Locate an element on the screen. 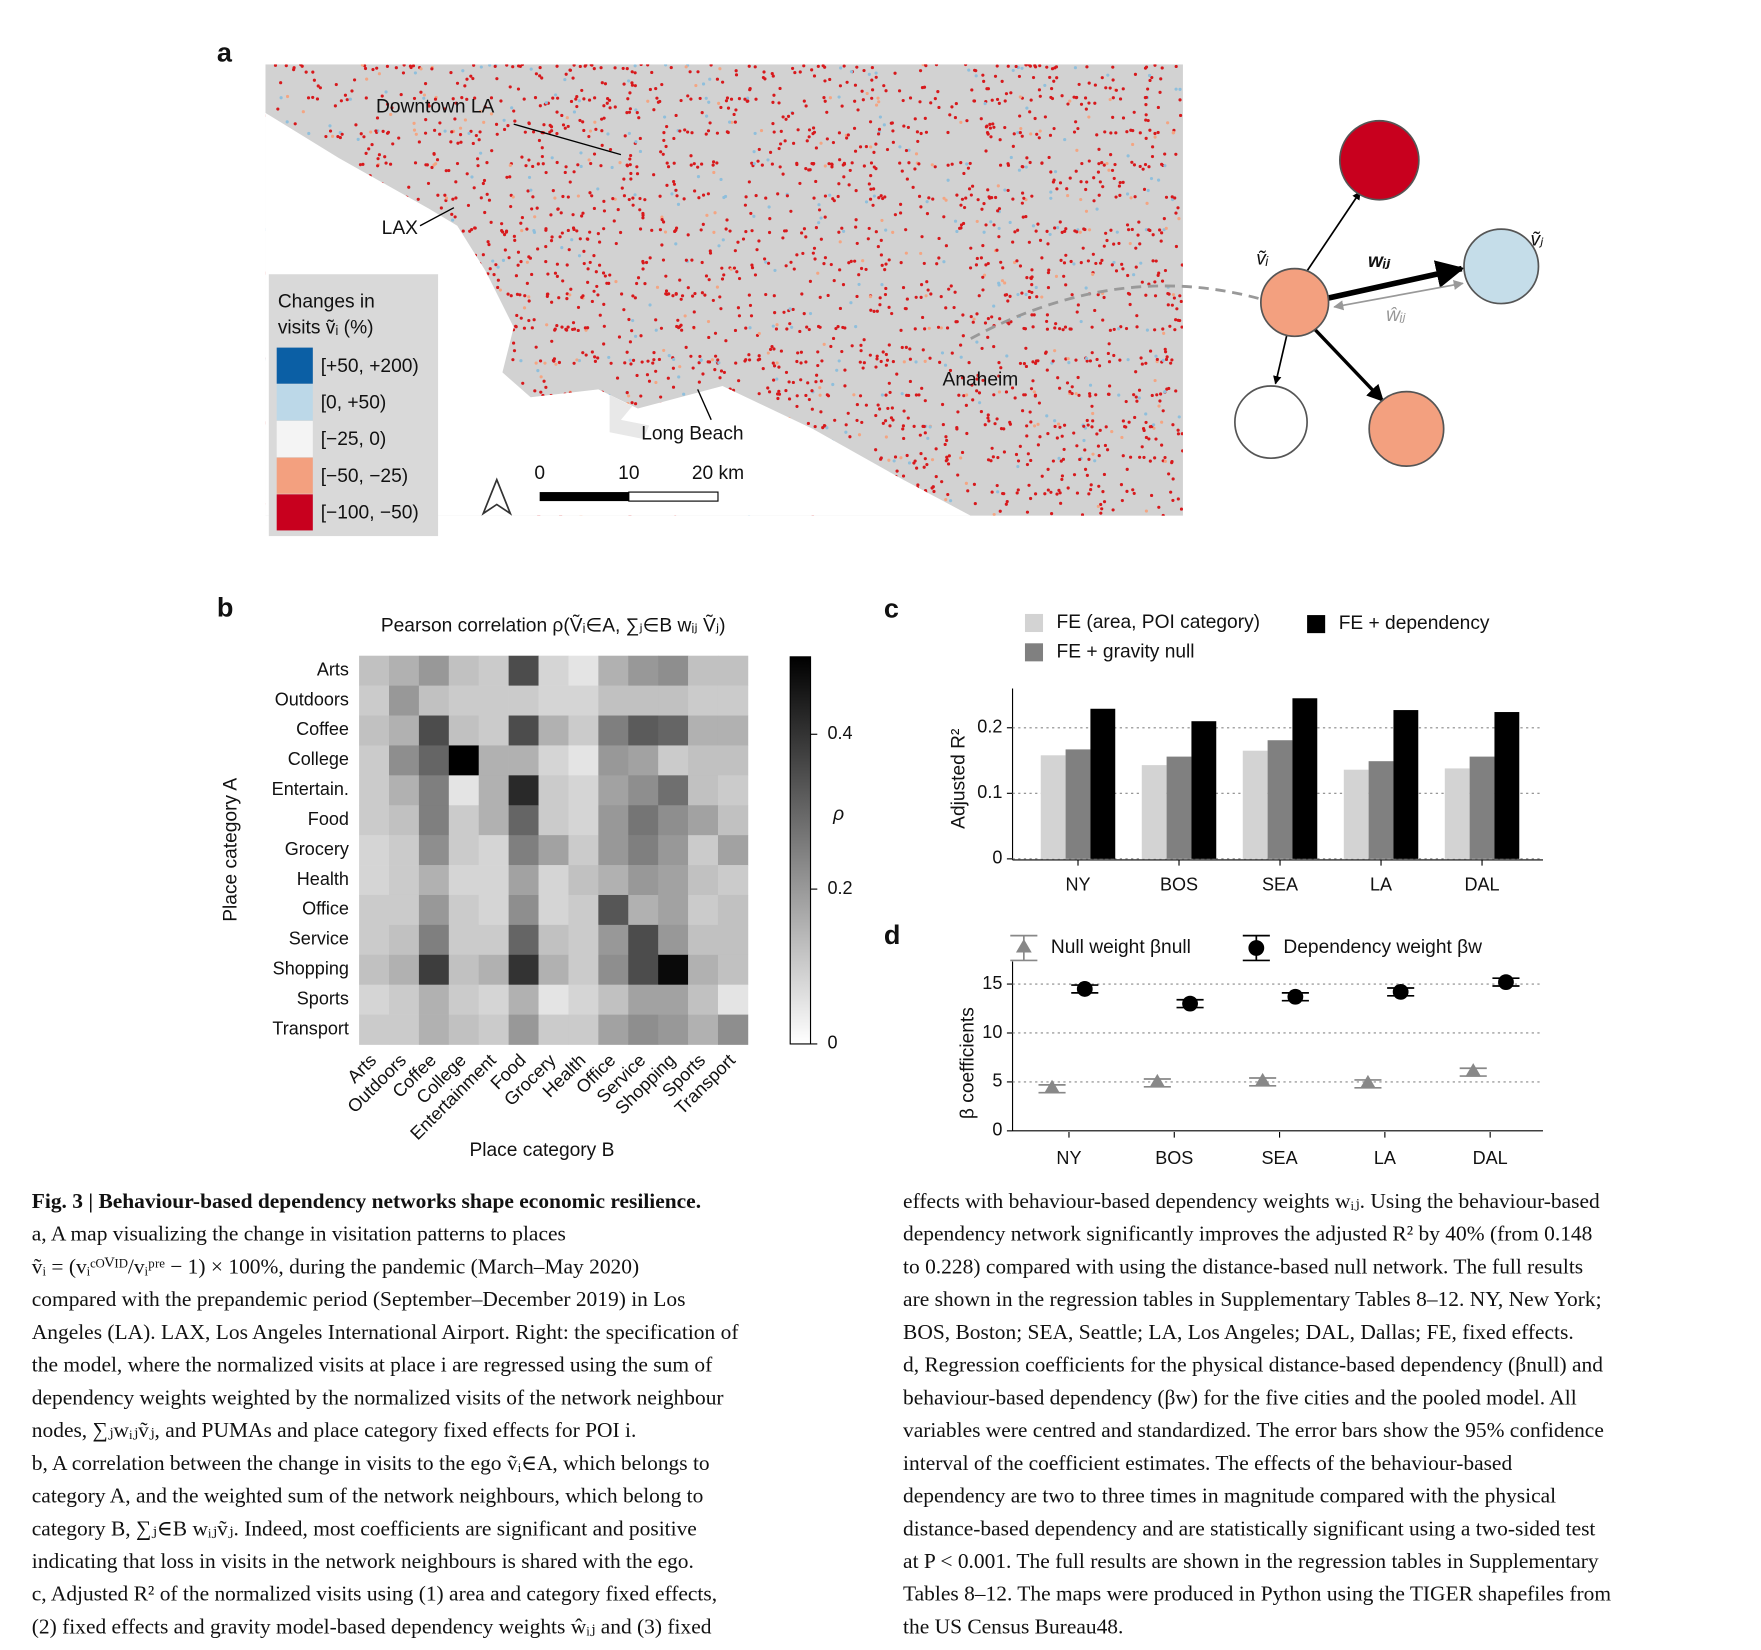  edge is located at coordinates (1333, 231).